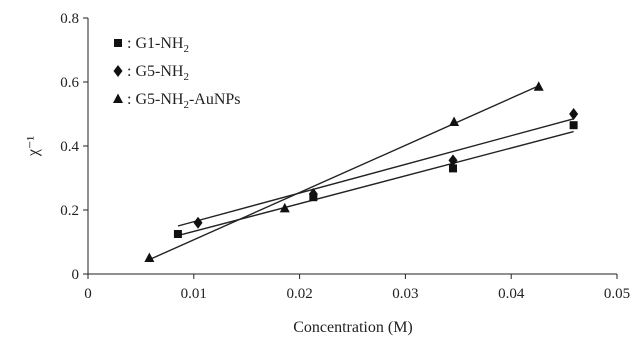 The width and height of the screenshot is (633, 337). Describe the element at coordinates (405, 294) in the screenshot. I see `x-tick-label: 0.03` at that location.